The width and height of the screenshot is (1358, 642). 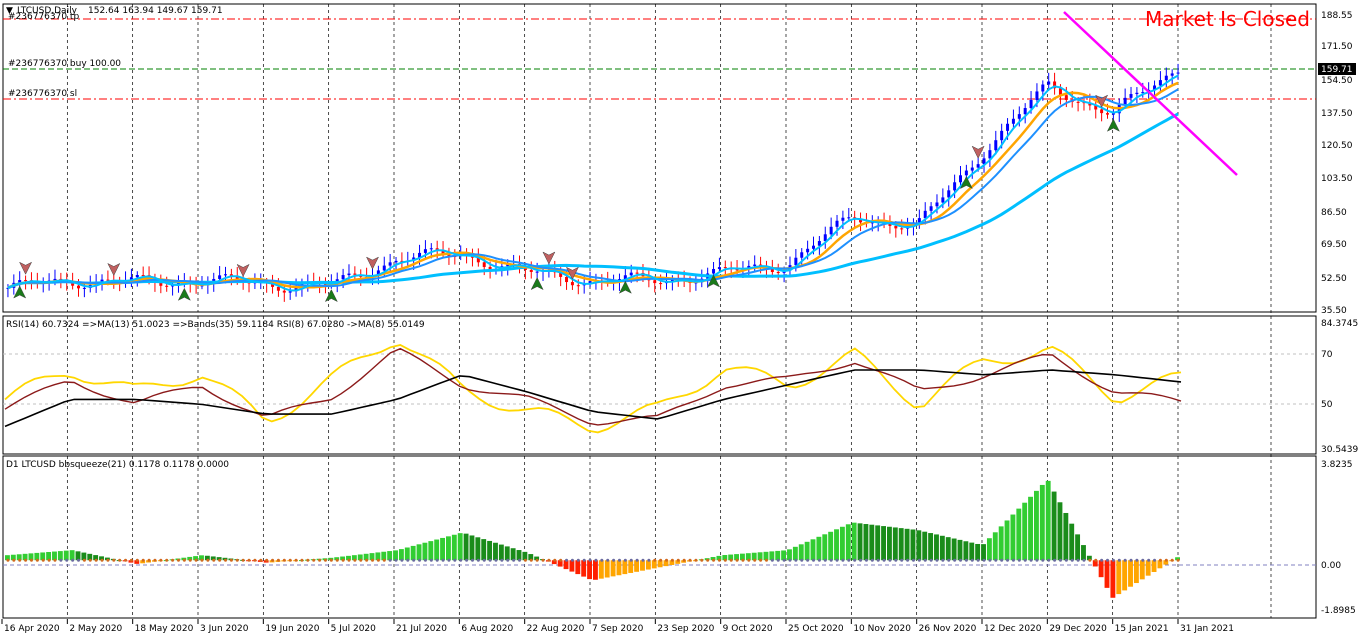 I want to click on rsi-lines, so click(x=593, y=389).